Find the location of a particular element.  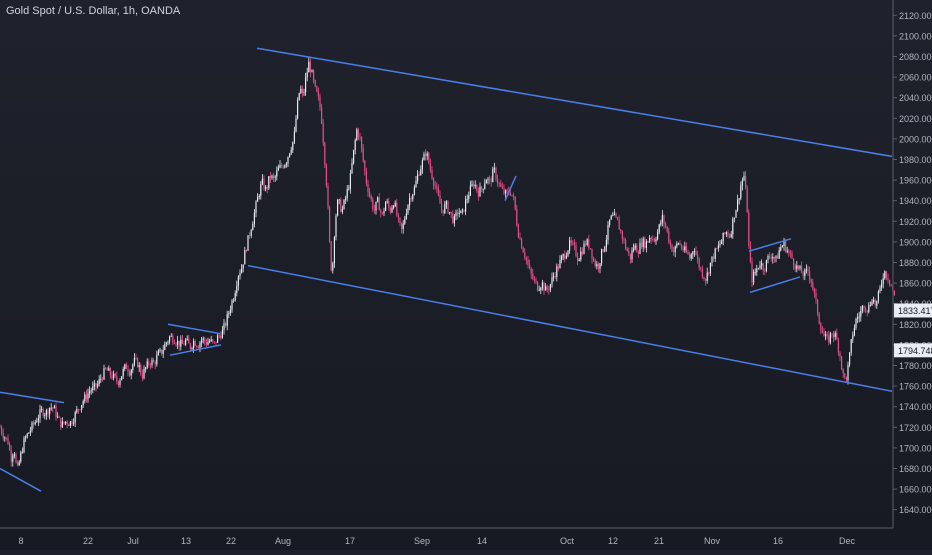

price-tick-label: 1860.000 is located at coordinates (915, 284).